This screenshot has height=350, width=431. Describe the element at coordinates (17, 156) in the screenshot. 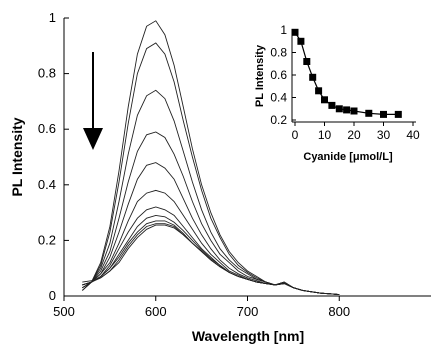

I see `main-ylabel: PL Intensity` at that location.